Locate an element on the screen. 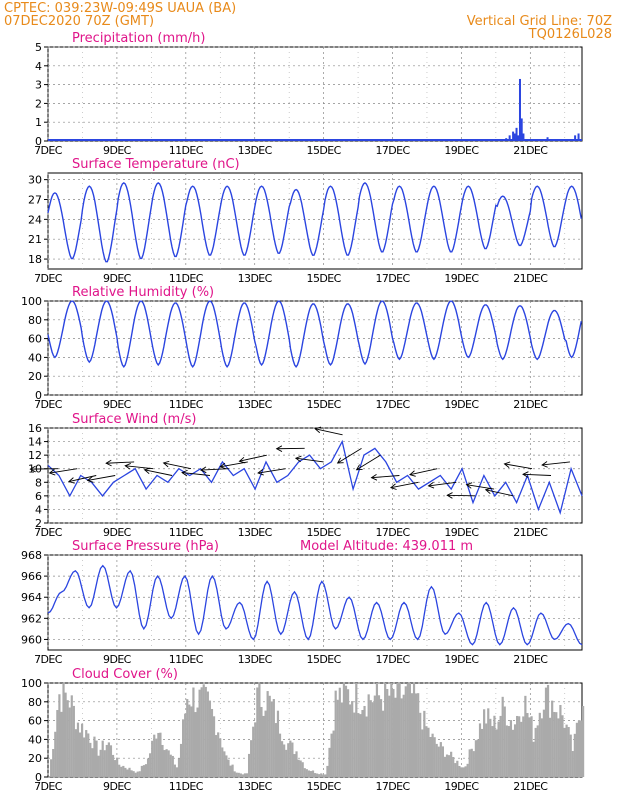 The image size is (618, 800). x-tick-label: 17DEC is located at coordinates (392, 659).